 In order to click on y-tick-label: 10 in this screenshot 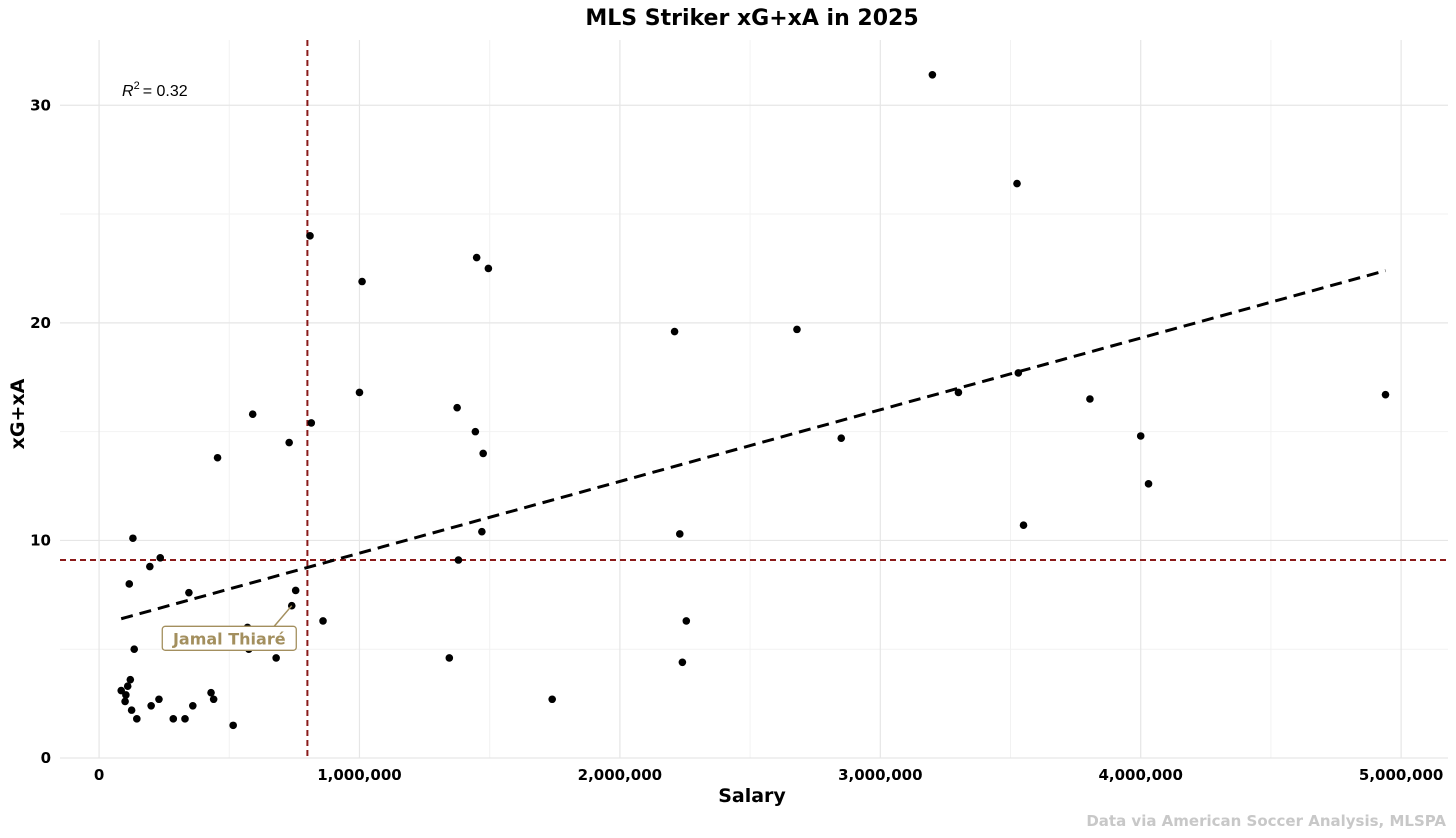, I will do `click(40, 540)`.